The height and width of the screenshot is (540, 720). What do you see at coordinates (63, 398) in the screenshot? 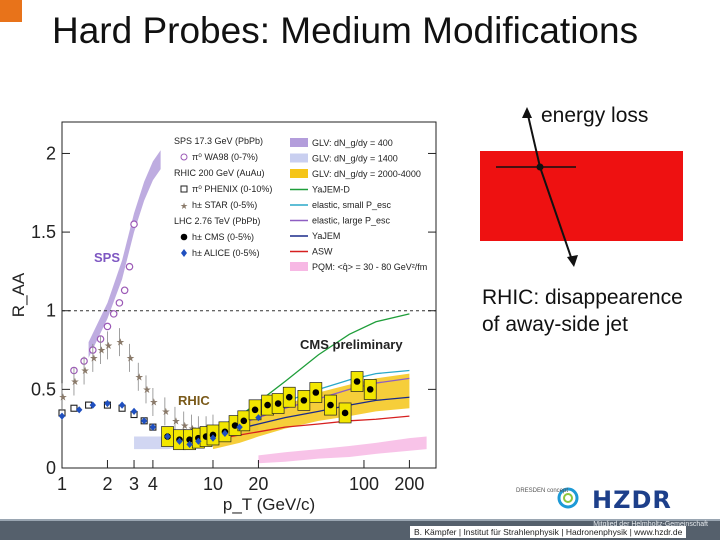
I see `series-2-point-0: ★` at bounding box center [63, 398].